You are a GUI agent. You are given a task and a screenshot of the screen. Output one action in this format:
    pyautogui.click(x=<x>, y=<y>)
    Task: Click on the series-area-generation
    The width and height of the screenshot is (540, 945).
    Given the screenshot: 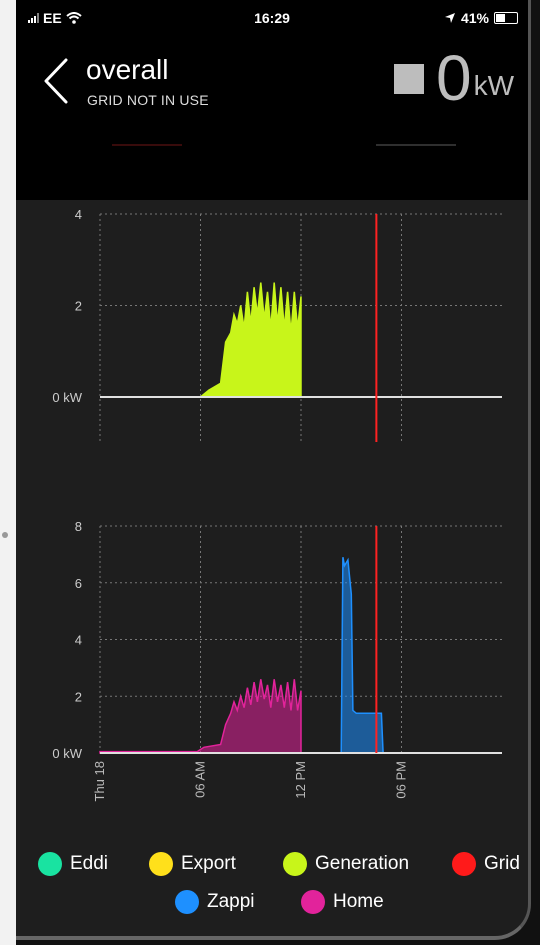 What is the action you would take?
    pyautogui.click(x=301, y=340)
    